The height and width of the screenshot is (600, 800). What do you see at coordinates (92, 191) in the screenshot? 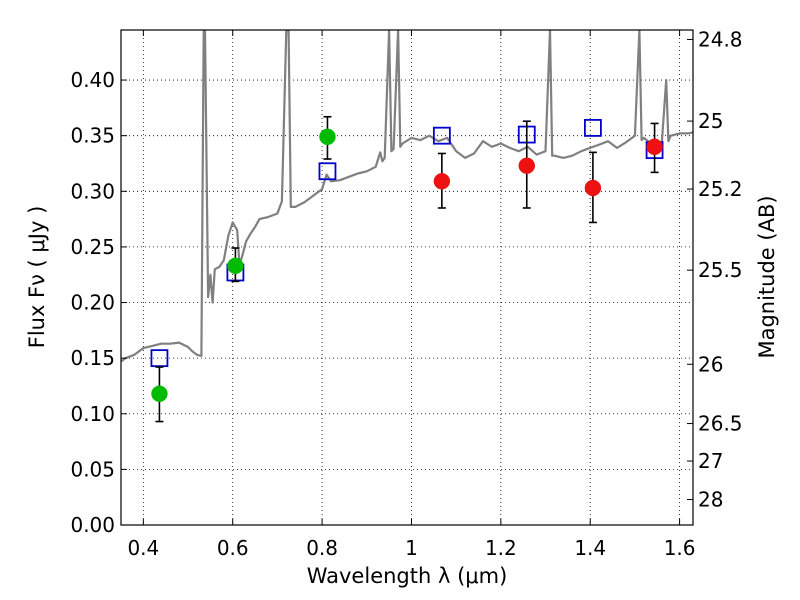
I see `y-tick-label: 0.30` at bounding box center [92, 191].